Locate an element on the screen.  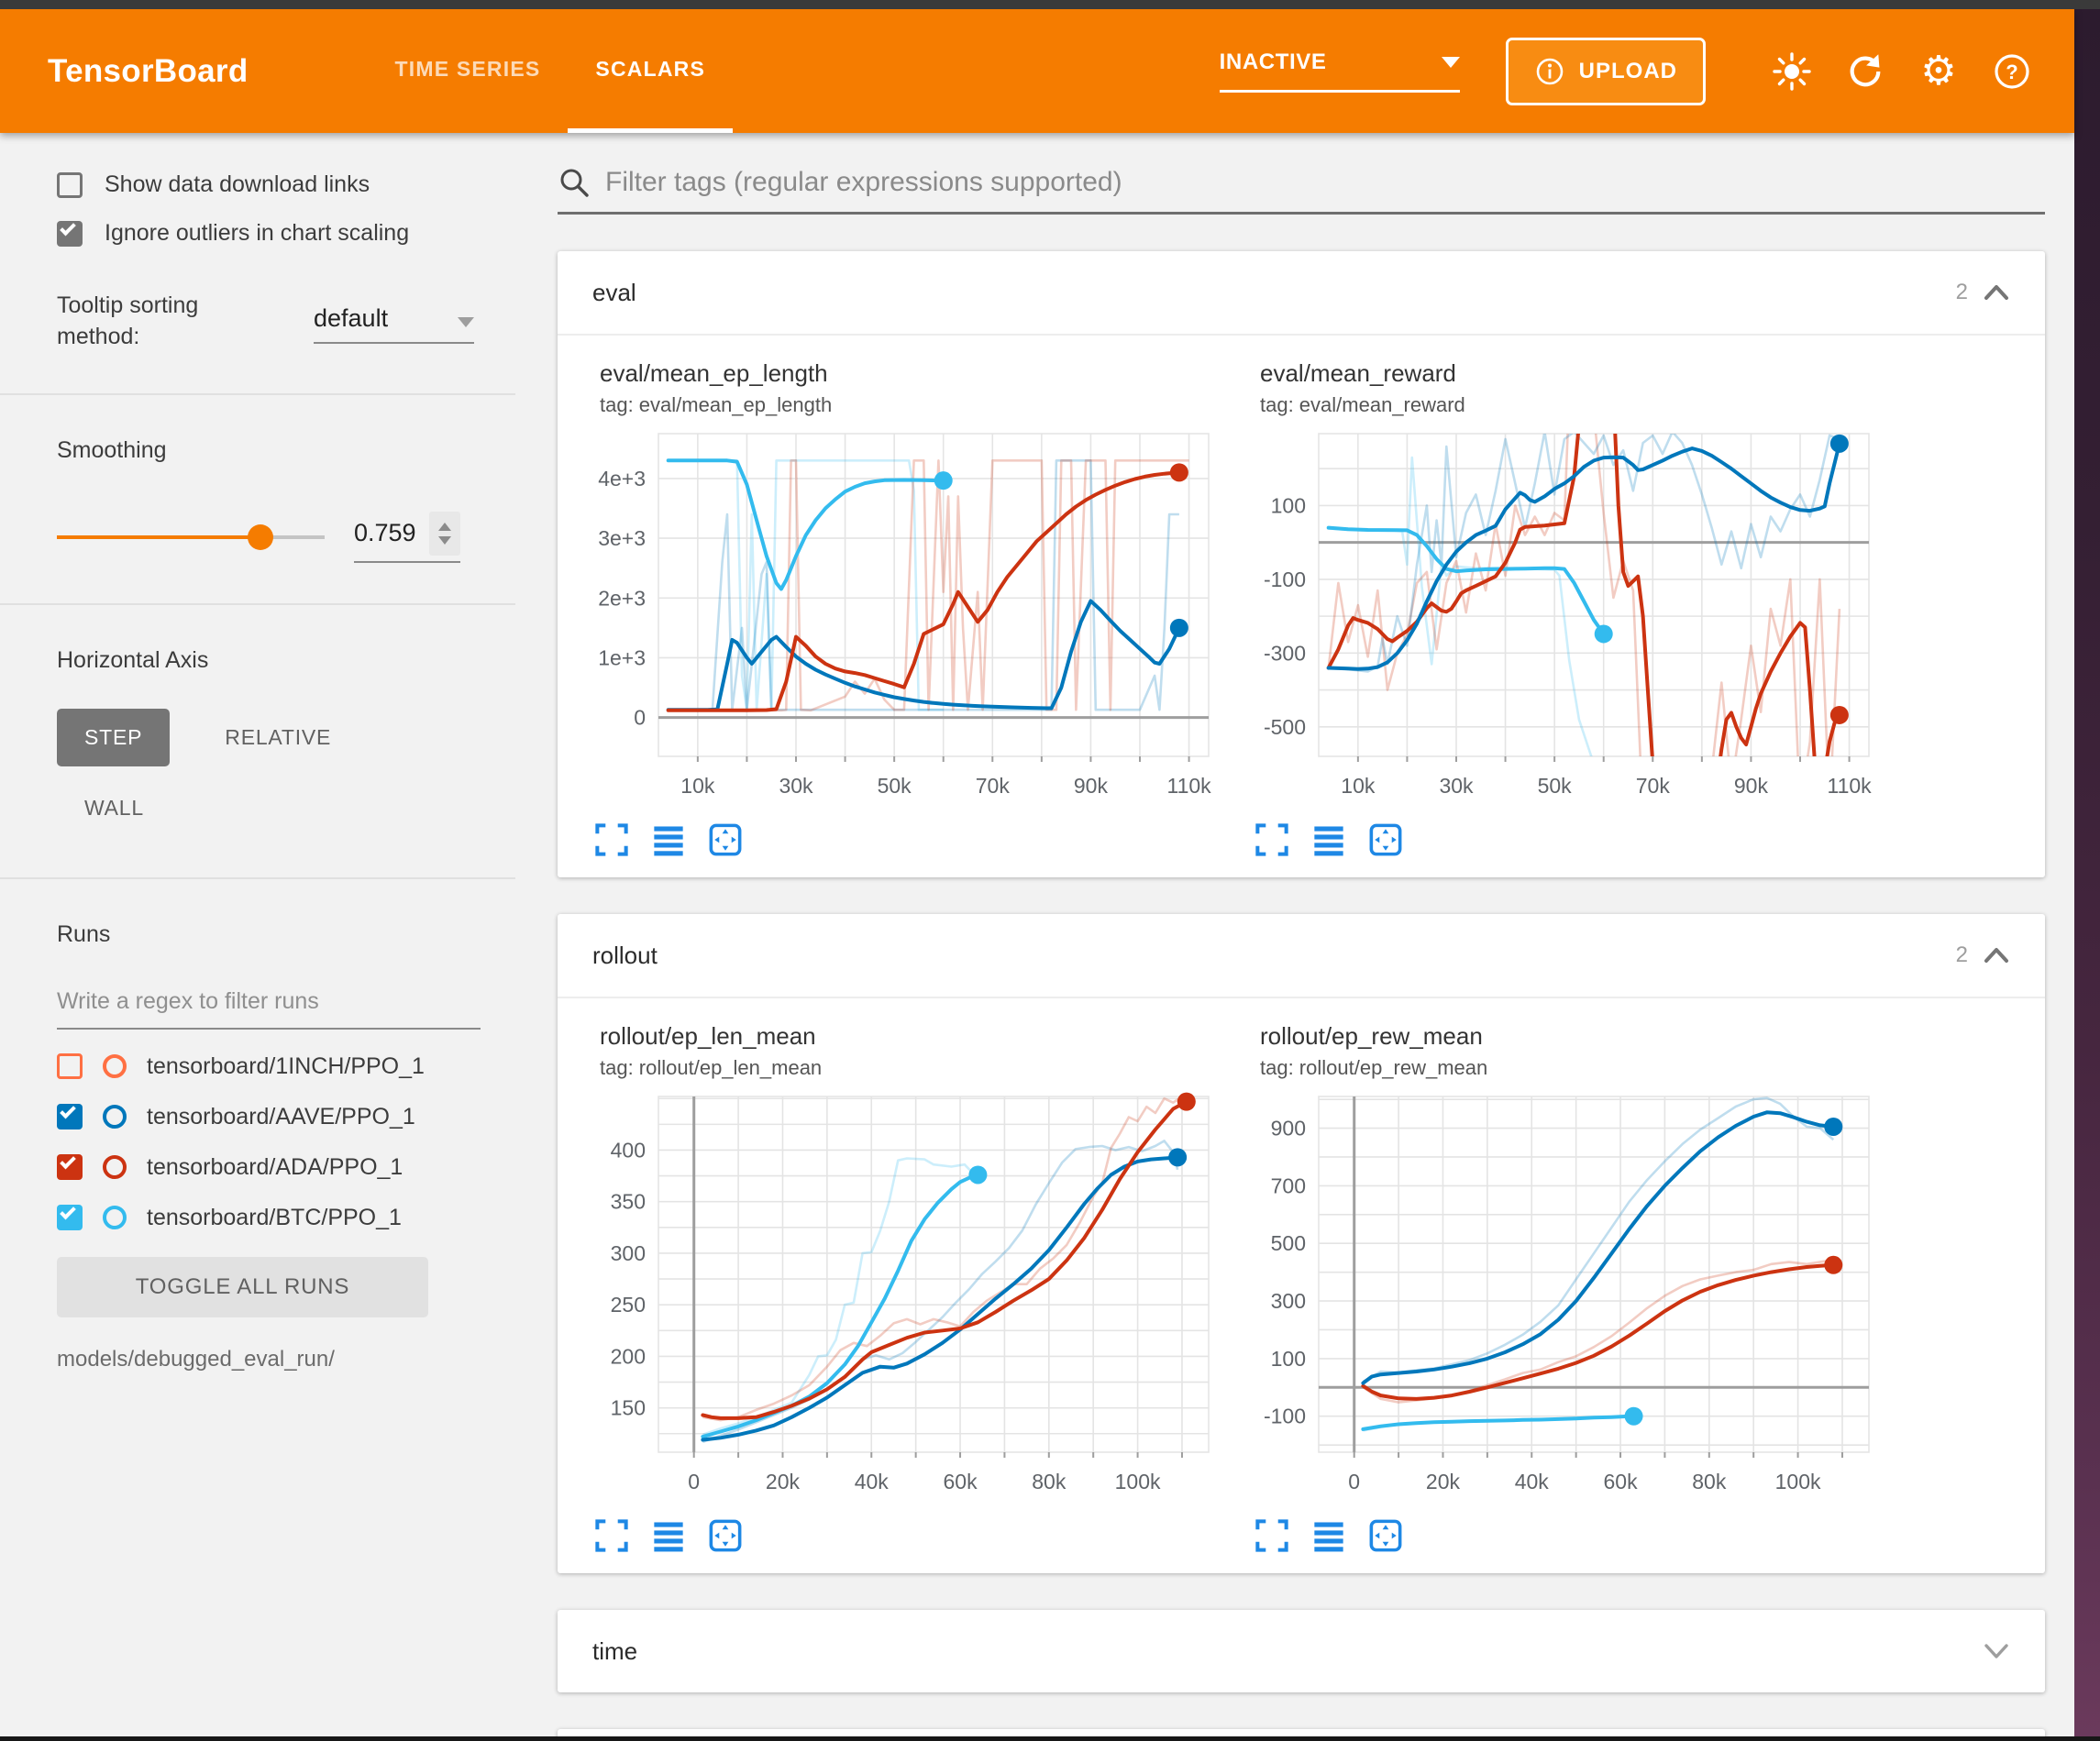
line-chart-plot: 150 200 250 300 350 400 0 20k 40k 60k 80k 100k is located at coordinates (902, 1295).